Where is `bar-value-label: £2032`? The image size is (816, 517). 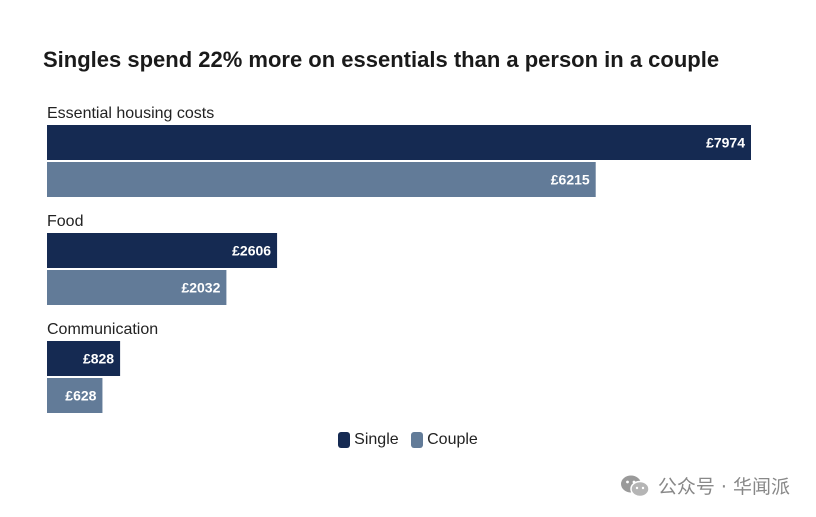 bar-value-label: £2032 is located at coordinates (200, 288).